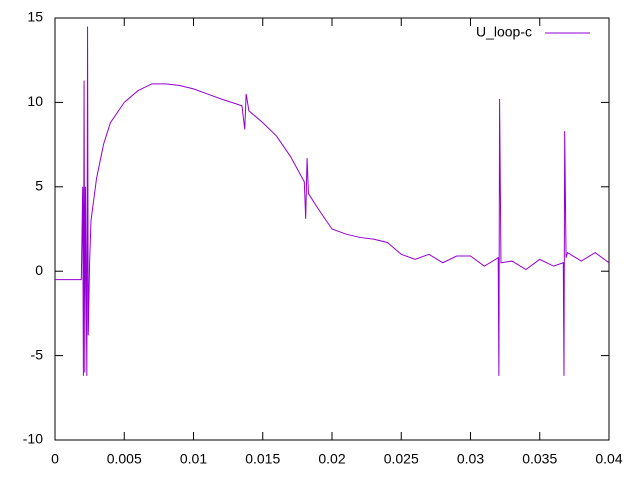  I want to click on y-tick-label: 0, so click(39, 270).